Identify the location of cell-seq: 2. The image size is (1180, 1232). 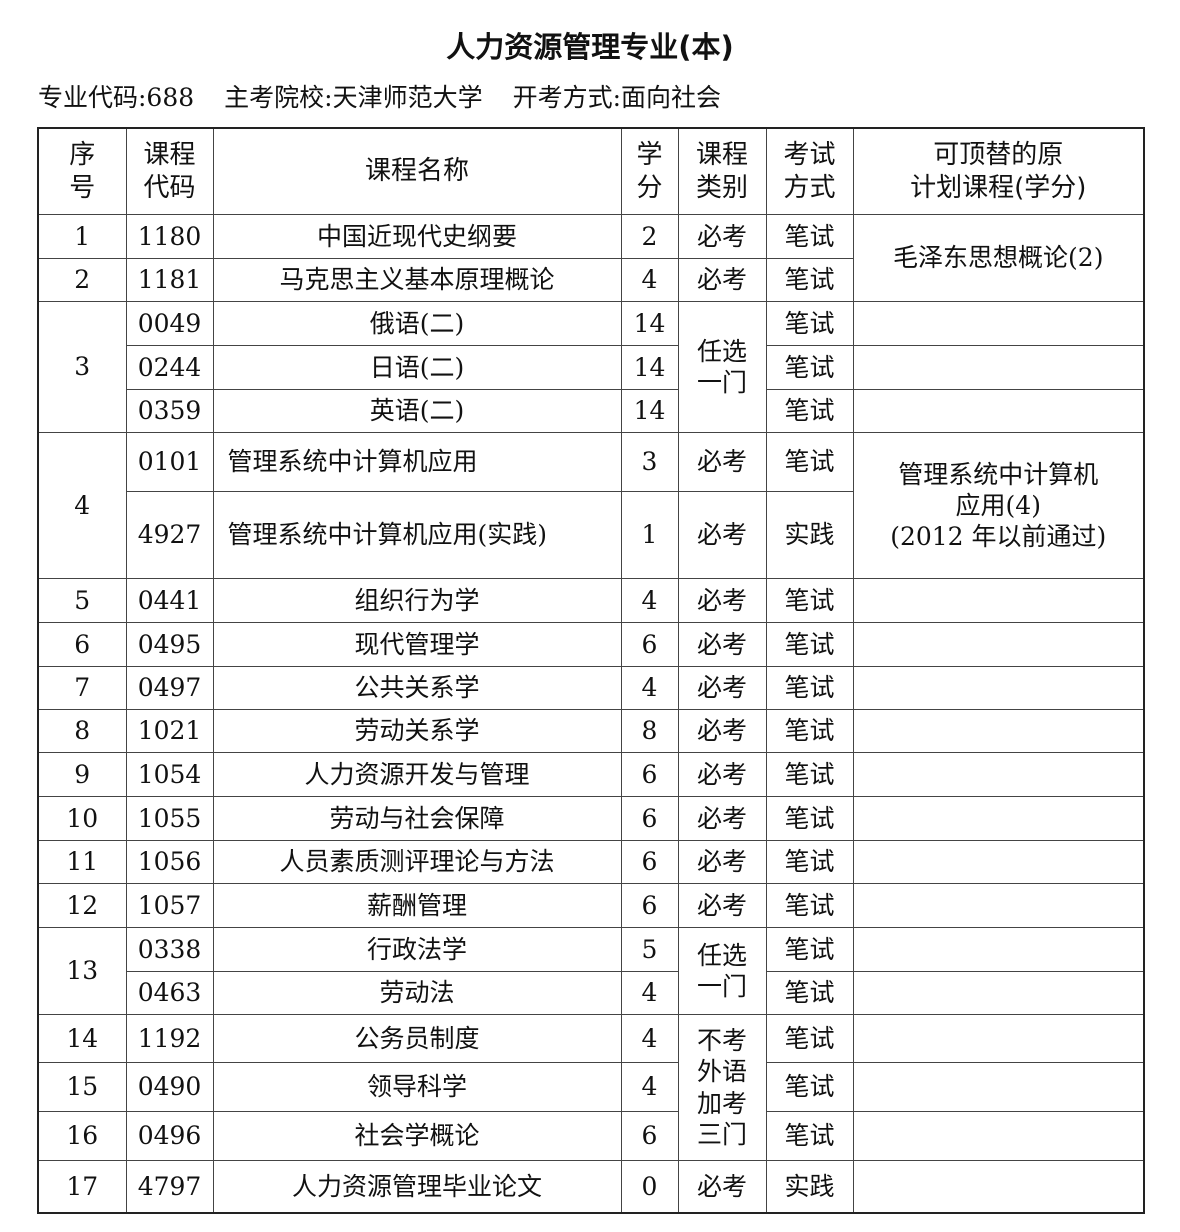
(82, 280).